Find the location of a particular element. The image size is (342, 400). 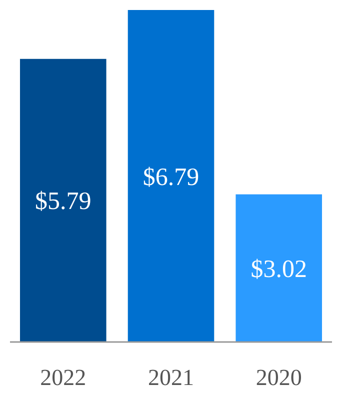

x-tick-label: 2021 is located at coordinates (171, 377).